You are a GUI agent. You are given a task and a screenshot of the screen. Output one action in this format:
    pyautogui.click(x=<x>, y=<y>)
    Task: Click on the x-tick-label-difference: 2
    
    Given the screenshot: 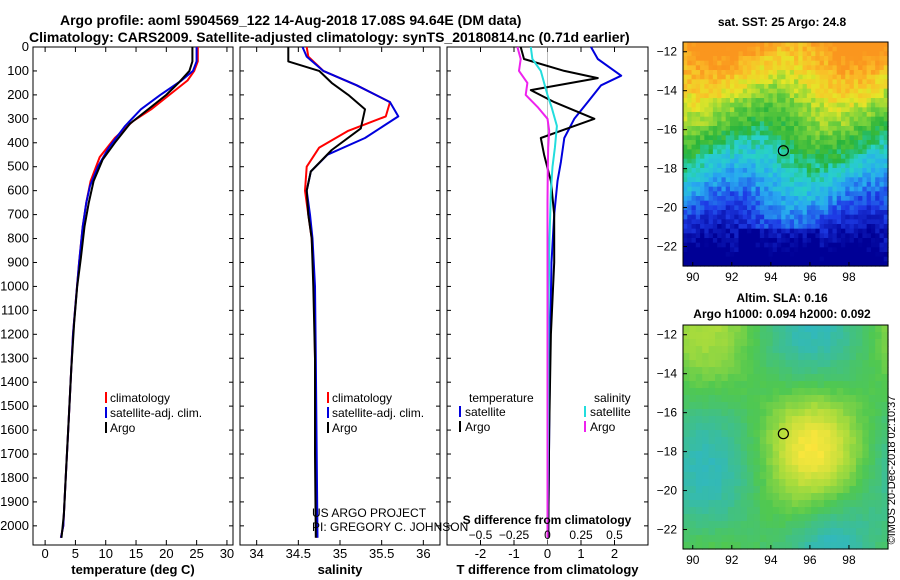 What is the action you would take?
    pyautogui.click(x=614, y=553)
    